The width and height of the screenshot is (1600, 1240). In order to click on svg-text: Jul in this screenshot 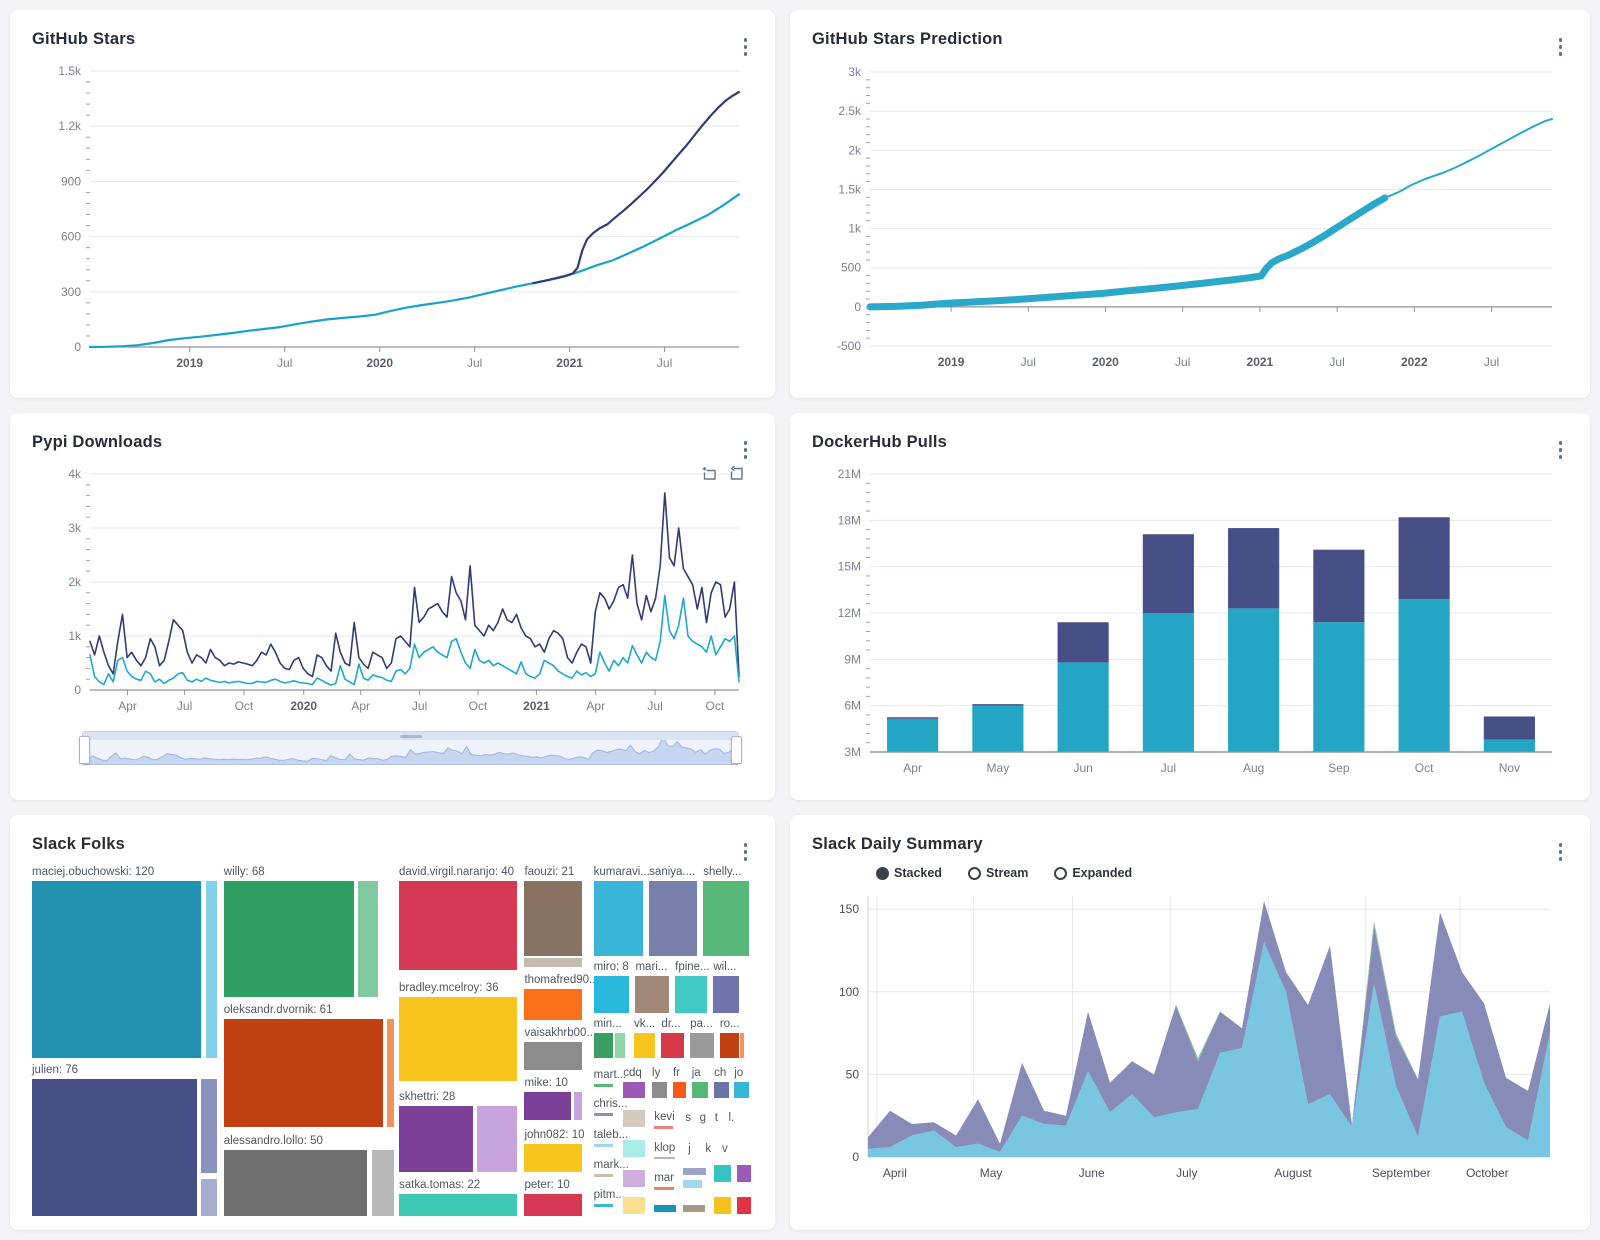, I will do `click(474, 363)`.